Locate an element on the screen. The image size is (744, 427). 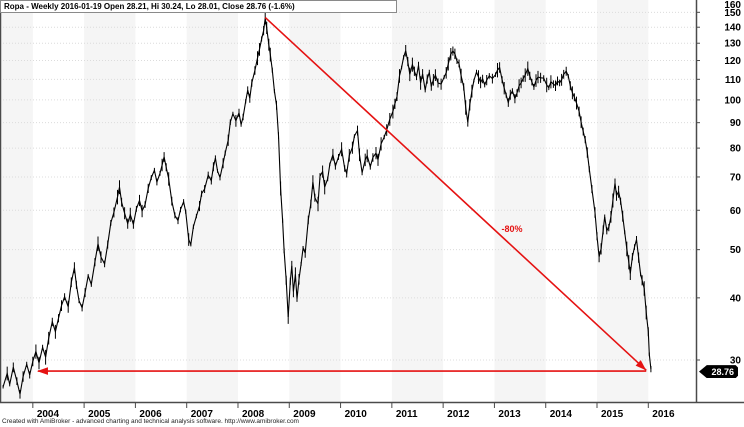
x-axis-label: 2005 is located at coordinates (99, 414).